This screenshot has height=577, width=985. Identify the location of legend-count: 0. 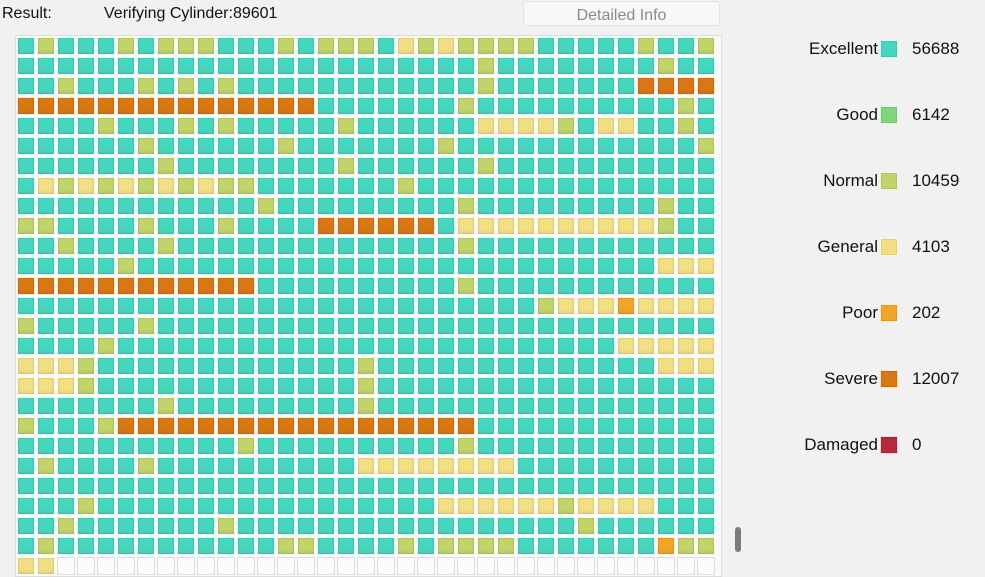
(917, 444).